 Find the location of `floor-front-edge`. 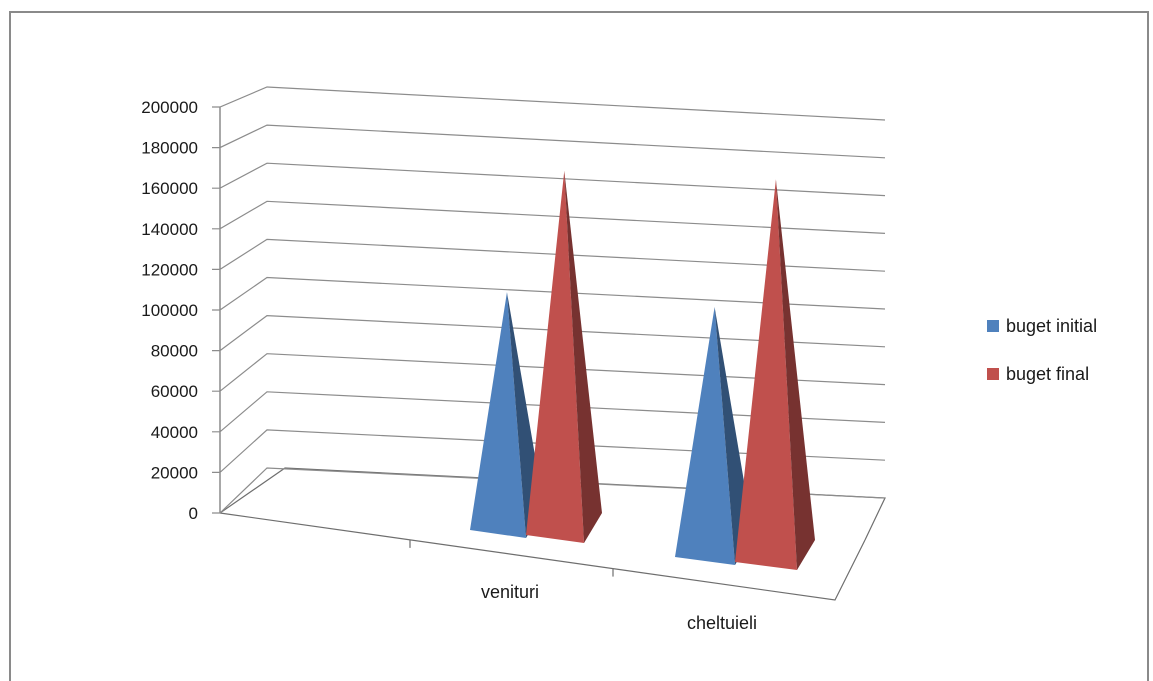

floor-front-edge is located at coordinates (542, 556).